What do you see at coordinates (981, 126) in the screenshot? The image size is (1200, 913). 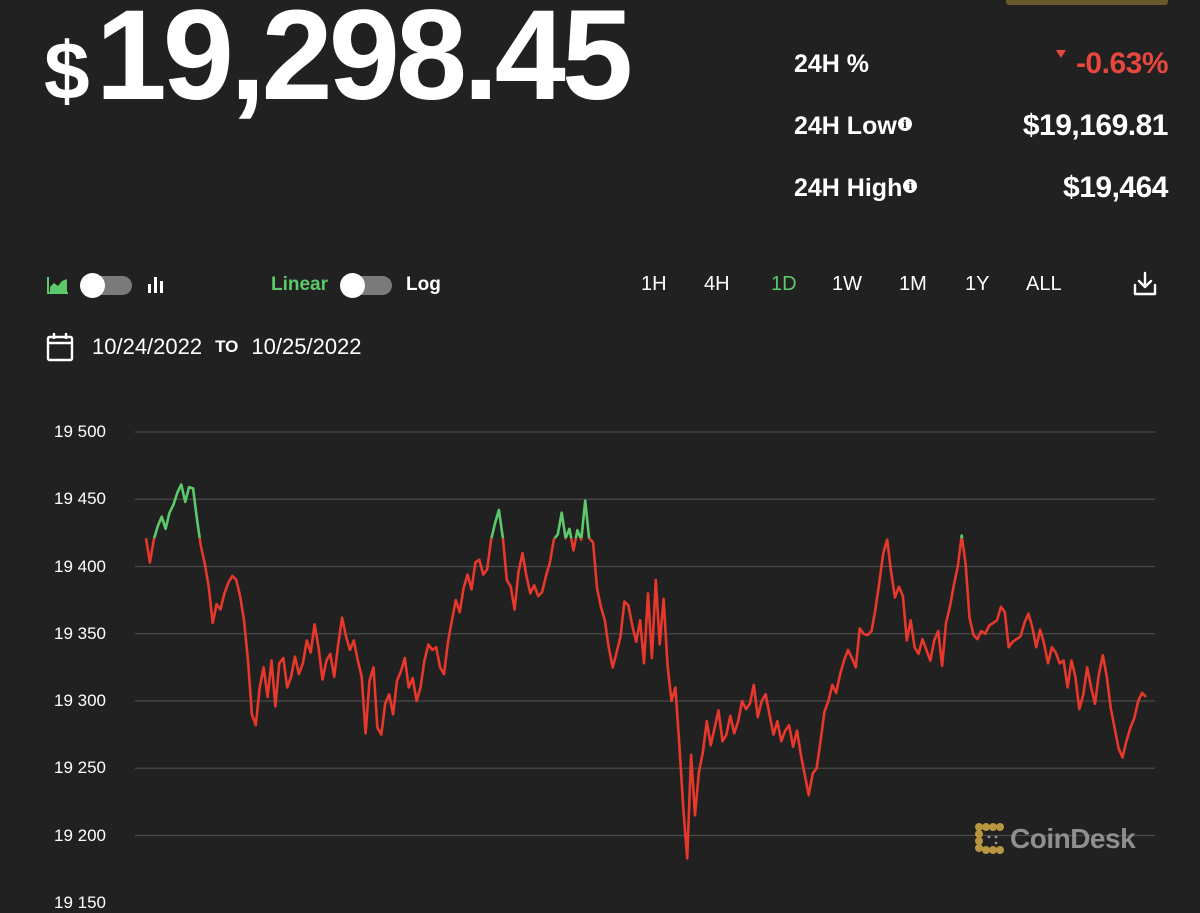 I see `stat-24h-low: 24H Low i $19,169.81` at bounding box center [981, 126].